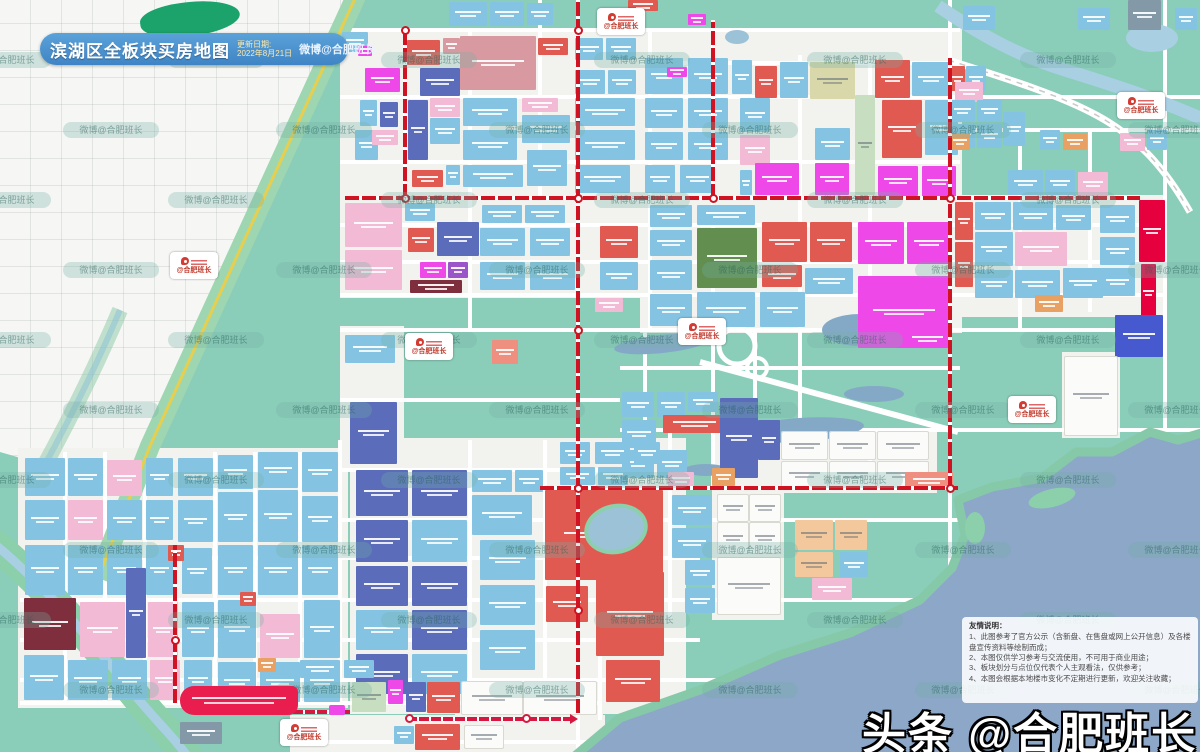  I want to click on update-label: 更新日期:, so click(254, 44).